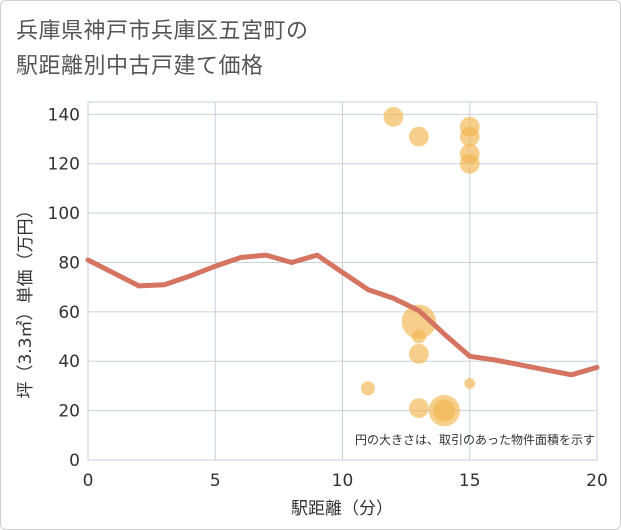 The width and height of the screenshot is (621, 530). Describe the element at coordinates (64, 115) in the screenshot. I see `y-tick-label: 140` at that location.